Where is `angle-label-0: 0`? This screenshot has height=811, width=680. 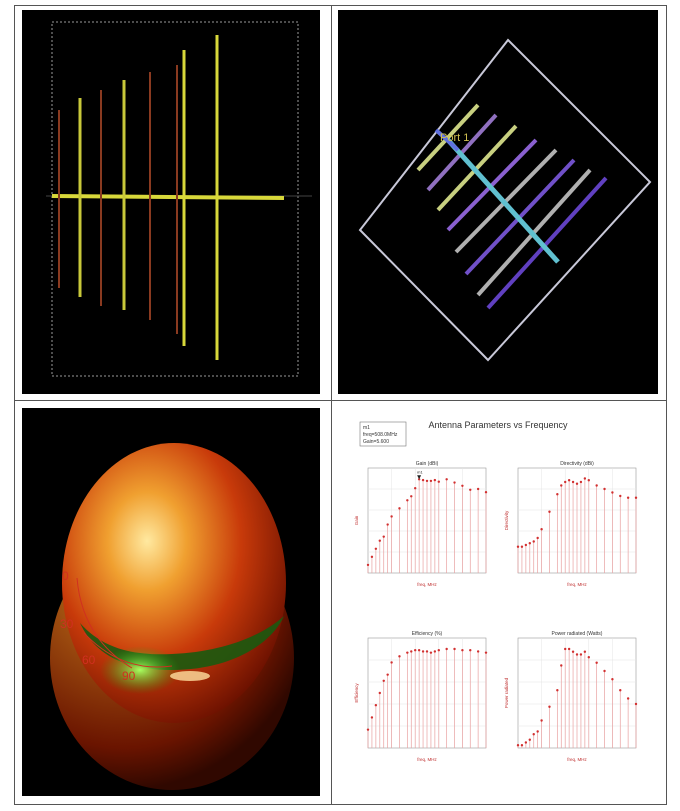
angle-label-0: 0 is located at coordinates (65, 576).